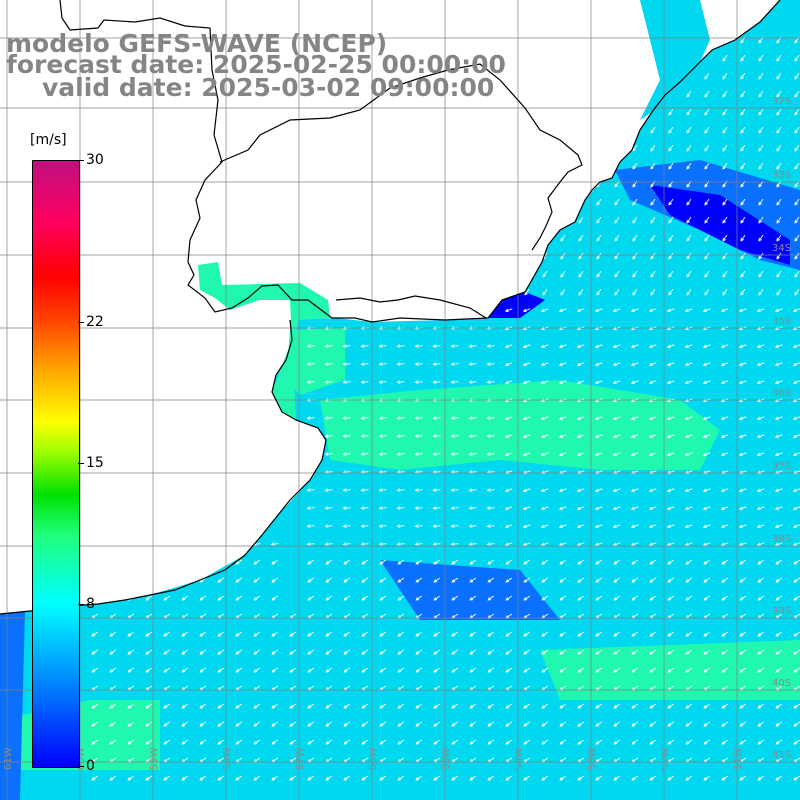  I want to click on colorbar-tick-mark, so click(81, 322).